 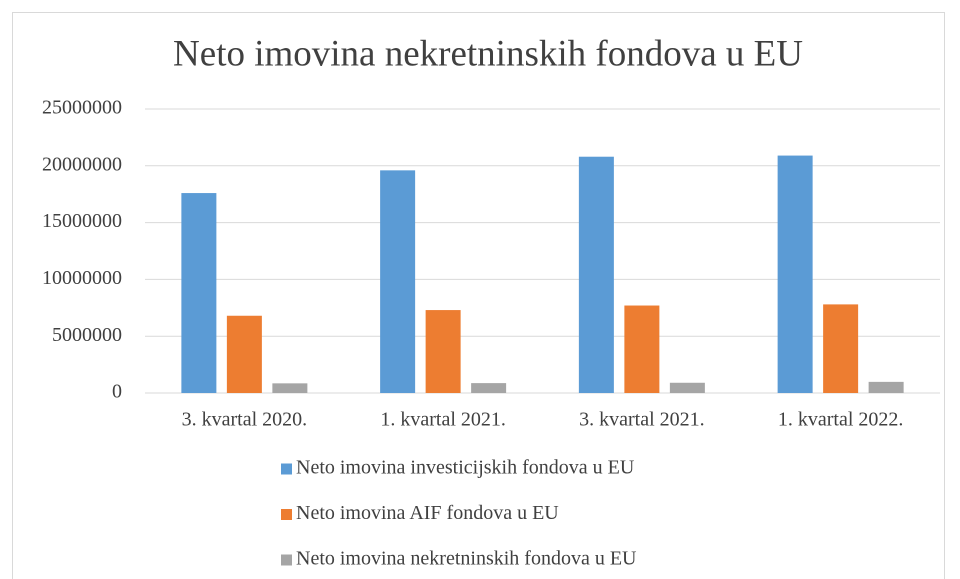 I want to click on y-tick-label: 25000000, so click(x=82, y=108).